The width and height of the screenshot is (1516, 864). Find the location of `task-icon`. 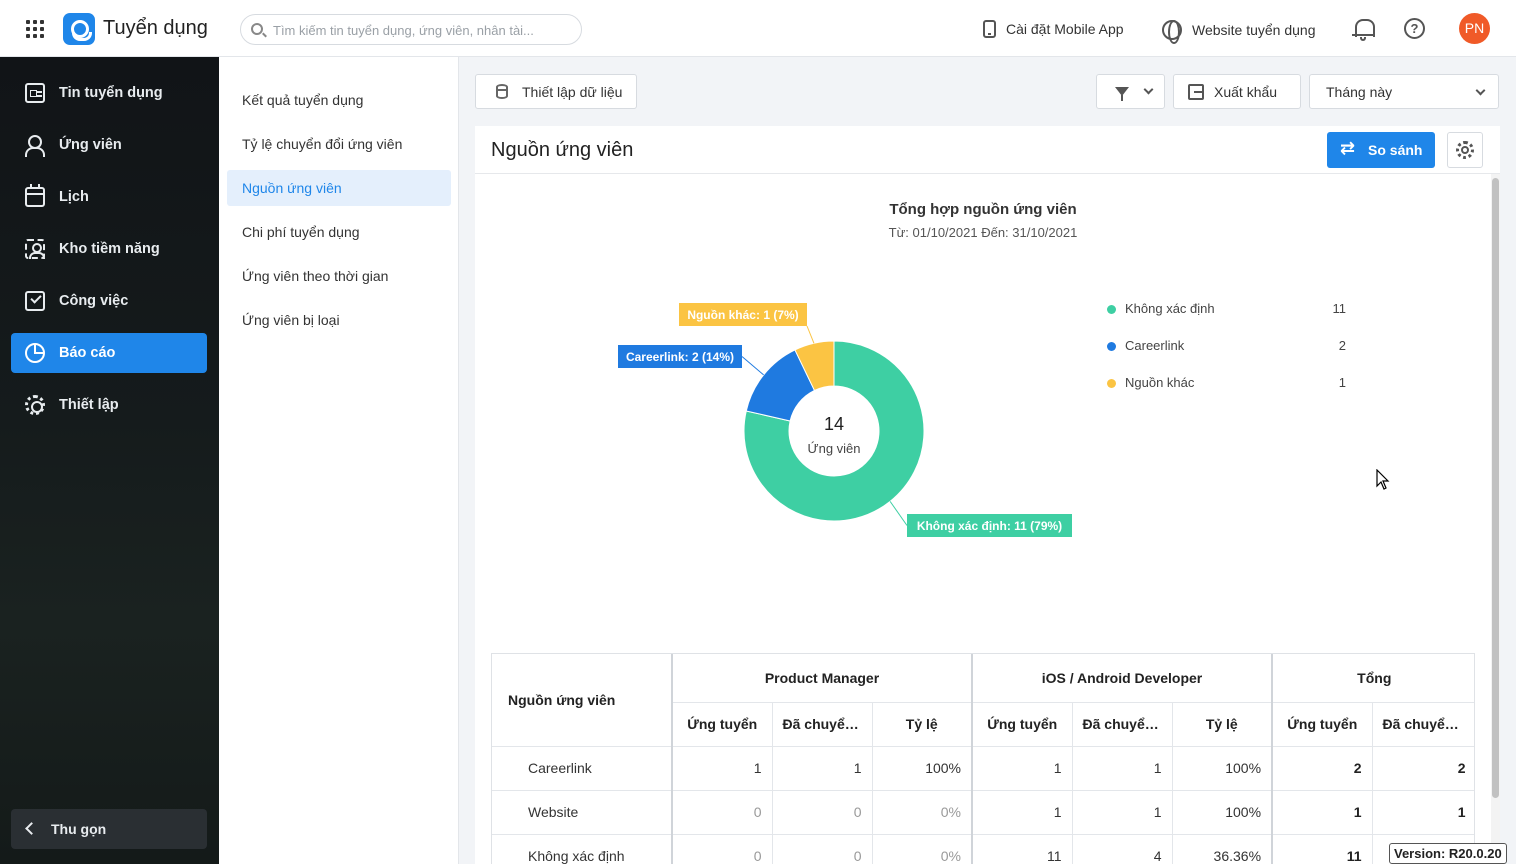

task-icon is located at coordinates (35, 301).